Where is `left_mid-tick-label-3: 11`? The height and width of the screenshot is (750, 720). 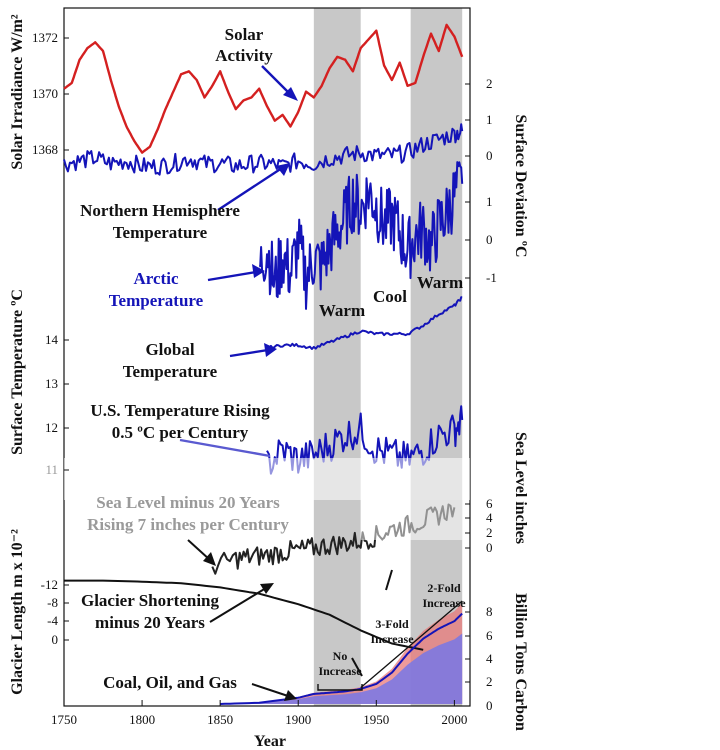 left_mid-tick-label-3: 11 is located at coordinates (51, 469).